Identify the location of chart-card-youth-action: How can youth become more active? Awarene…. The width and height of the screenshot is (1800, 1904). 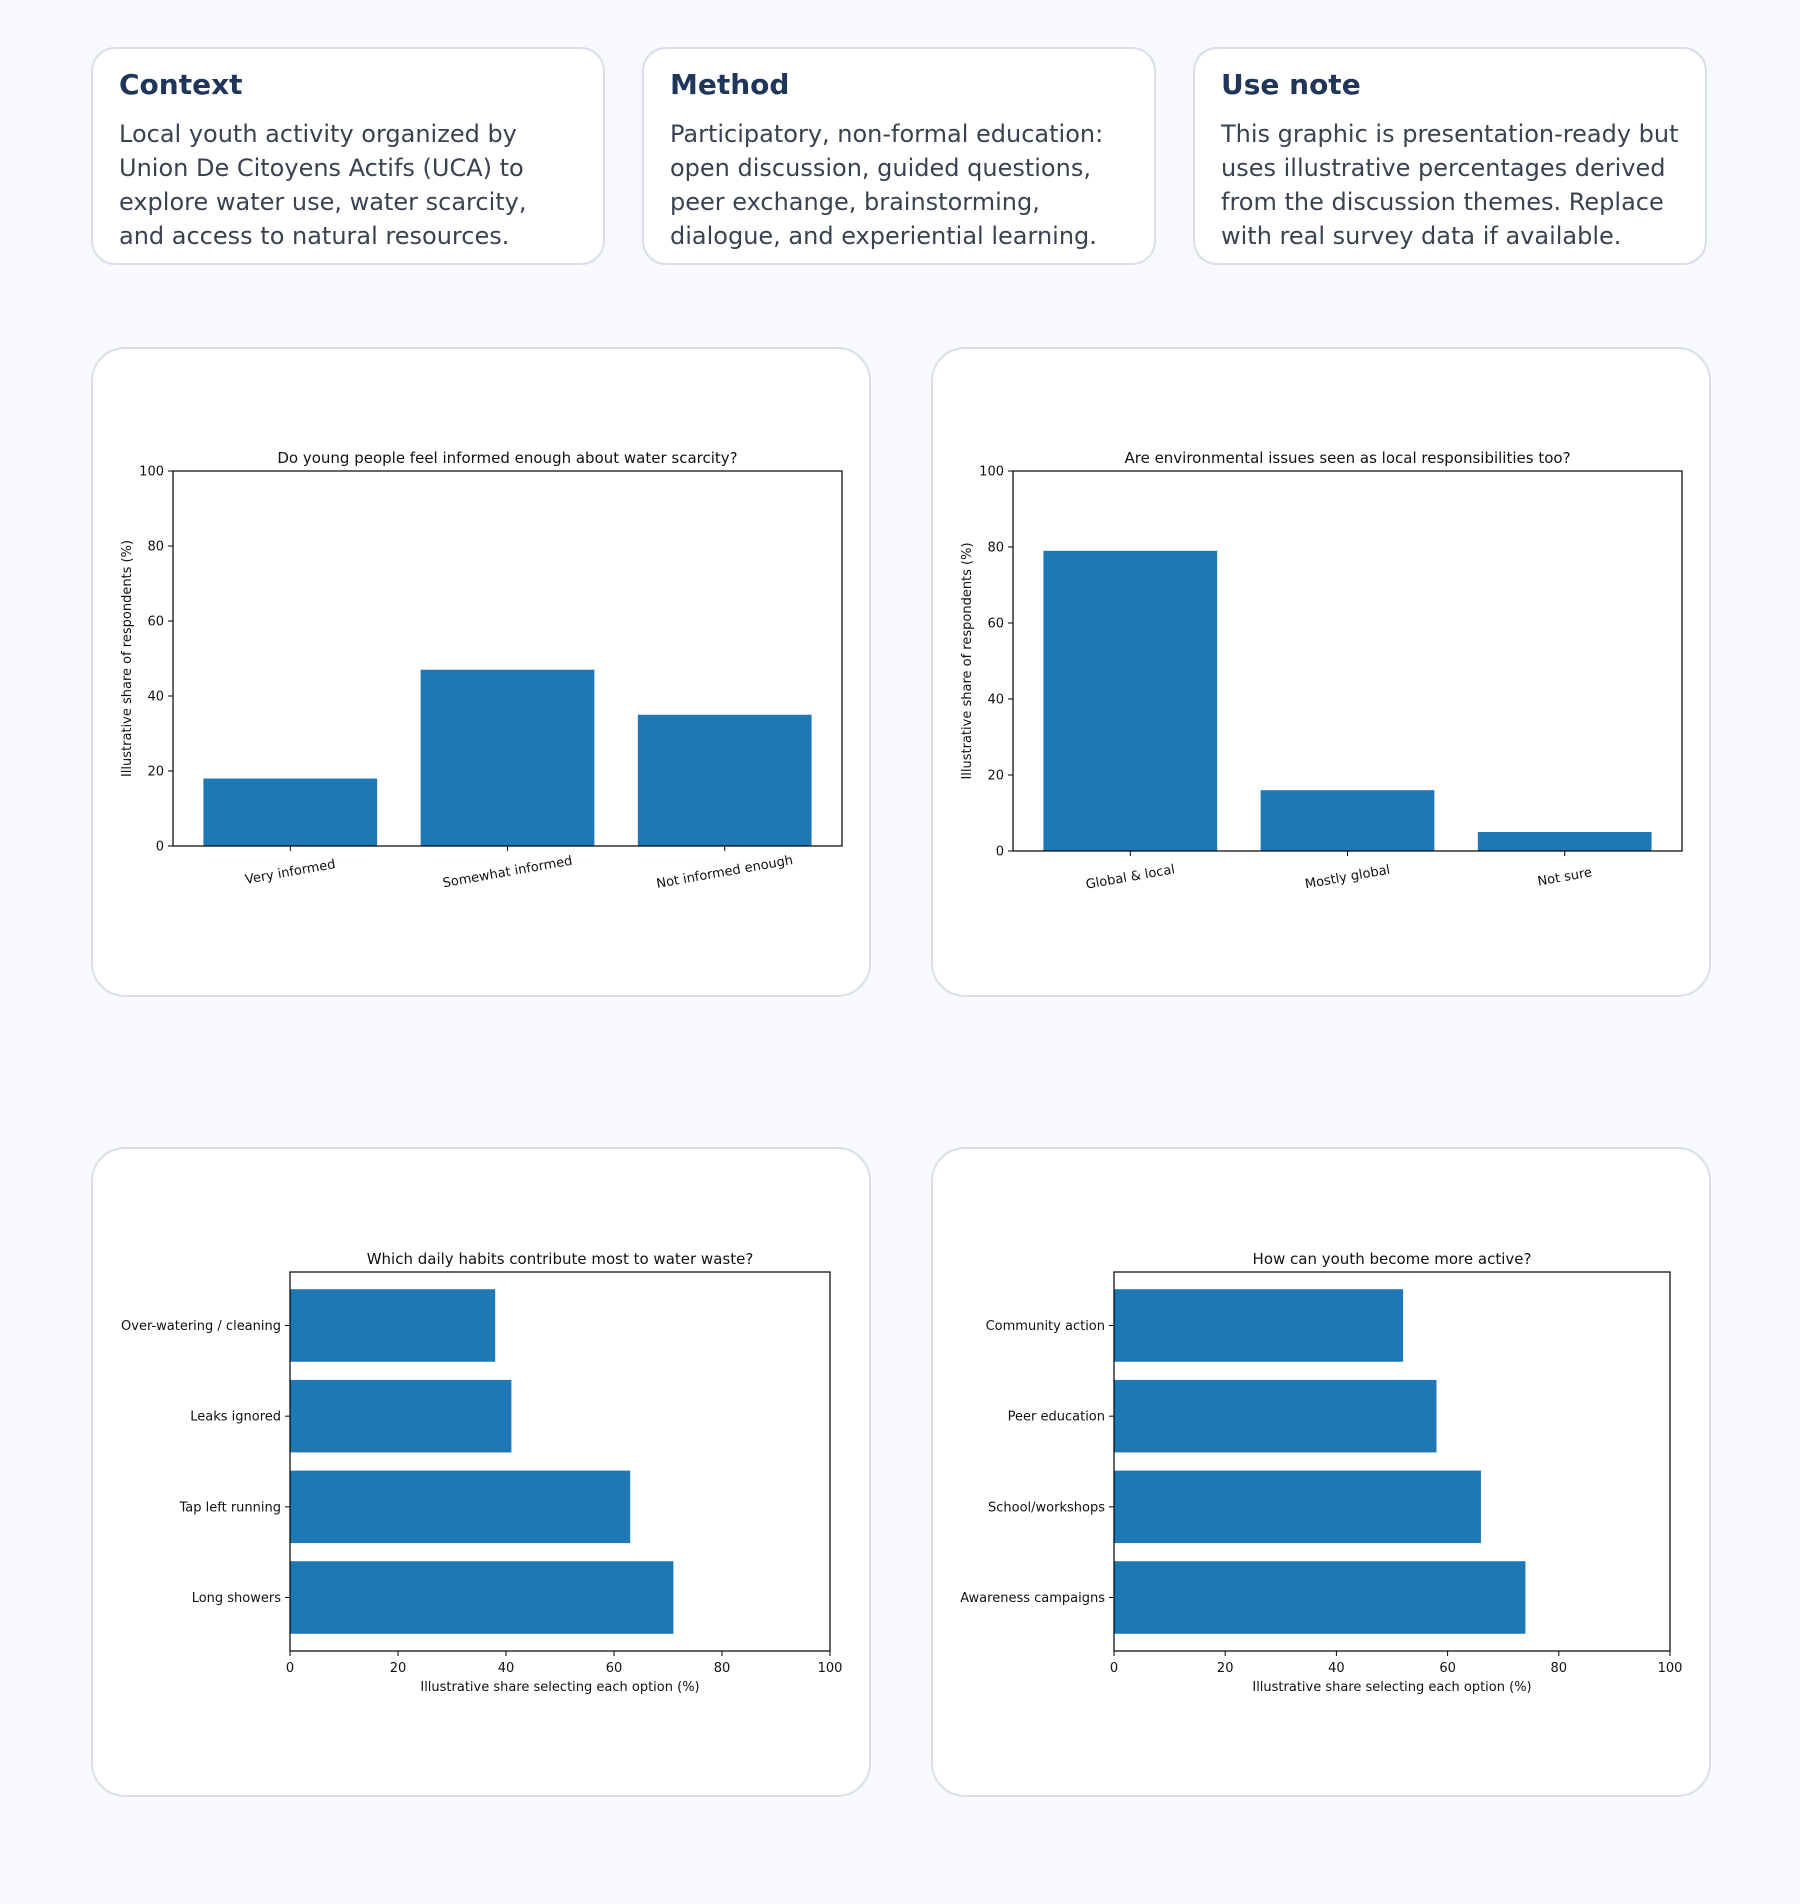
(1321, 1472).